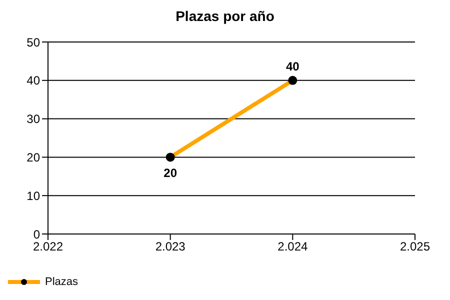 The height and width of the screenshot is (300, 450). What do you see at coordinates (225, 17) in the screenshot?
I see `chart-title: Plazas por año` at bounding box center [225, 17].